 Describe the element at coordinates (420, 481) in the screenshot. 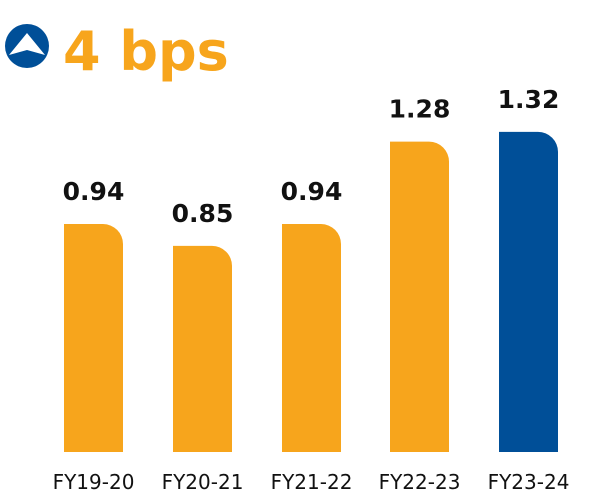

I see `x-tick-label: FY22-23` at that location.